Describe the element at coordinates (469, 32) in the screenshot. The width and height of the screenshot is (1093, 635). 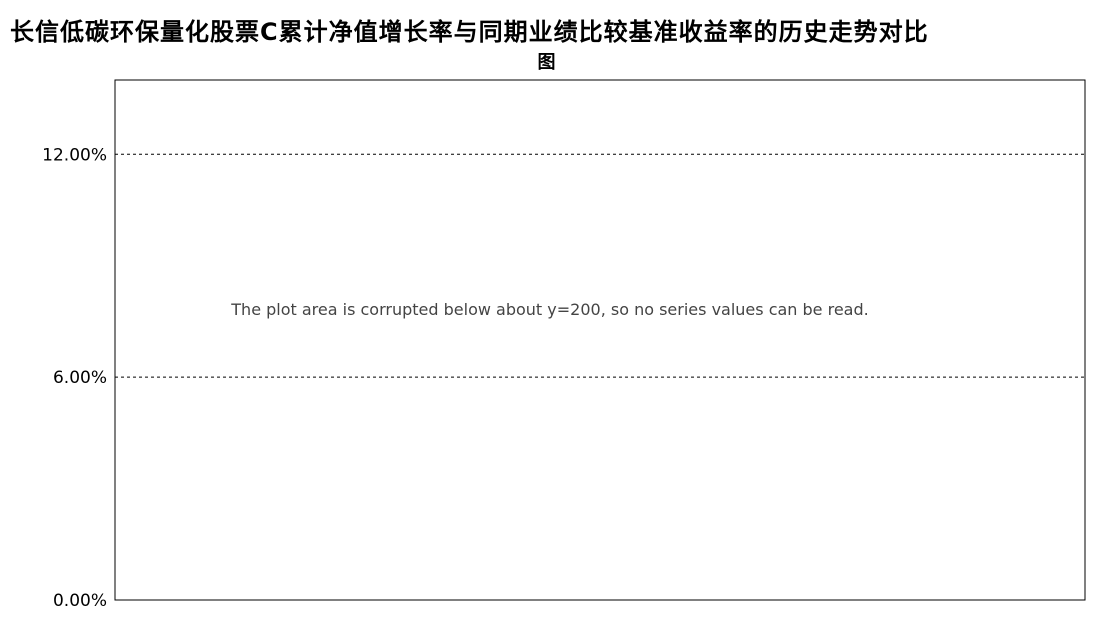
I see `chart-title: 长信低碳环保量化股票C累计净值增长率与同期业绩比较基准收益率的历史走势对比` at that location.